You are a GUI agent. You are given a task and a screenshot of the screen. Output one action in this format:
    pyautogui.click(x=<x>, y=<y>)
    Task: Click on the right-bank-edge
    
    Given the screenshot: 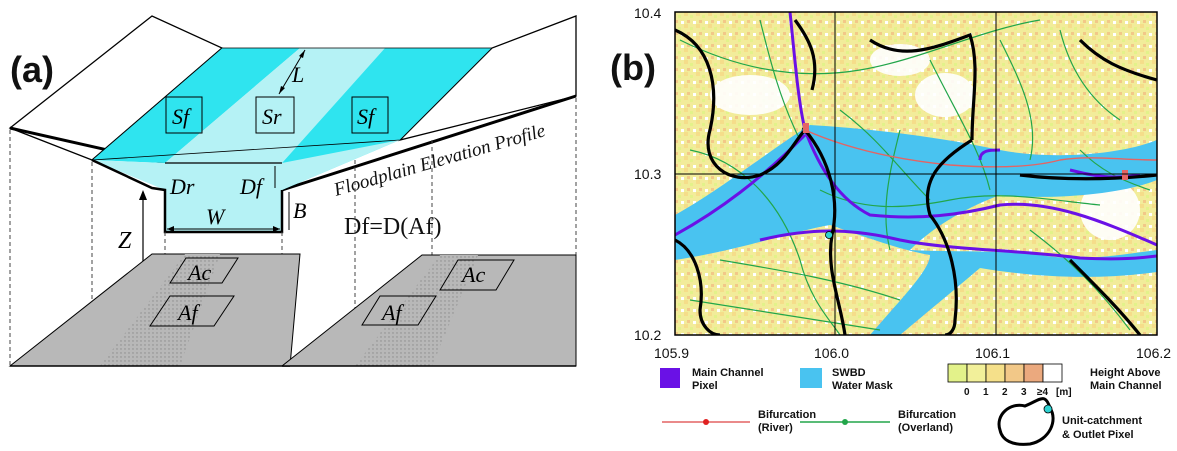 What is the action you would take?
    pyautogui.click(x=429, y=143)
    